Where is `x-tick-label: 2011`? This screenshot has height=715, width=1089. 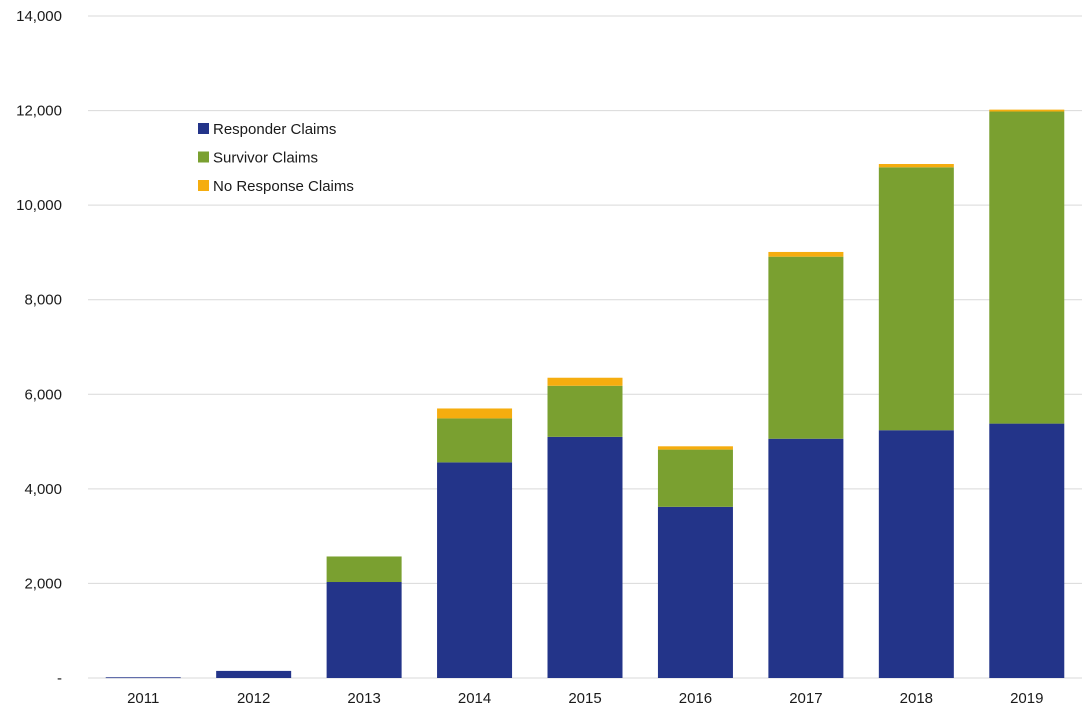 x-tick-label: 2011 is located at coordinates (143, 698).